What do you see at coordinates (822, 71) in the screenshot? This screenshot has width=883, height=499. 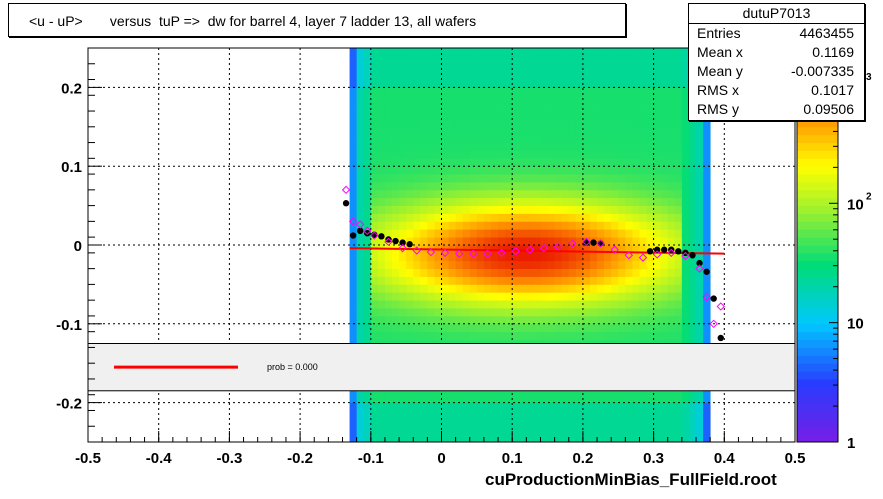 I see `stats-value: -0.007335` at bounding box center [822, 71].